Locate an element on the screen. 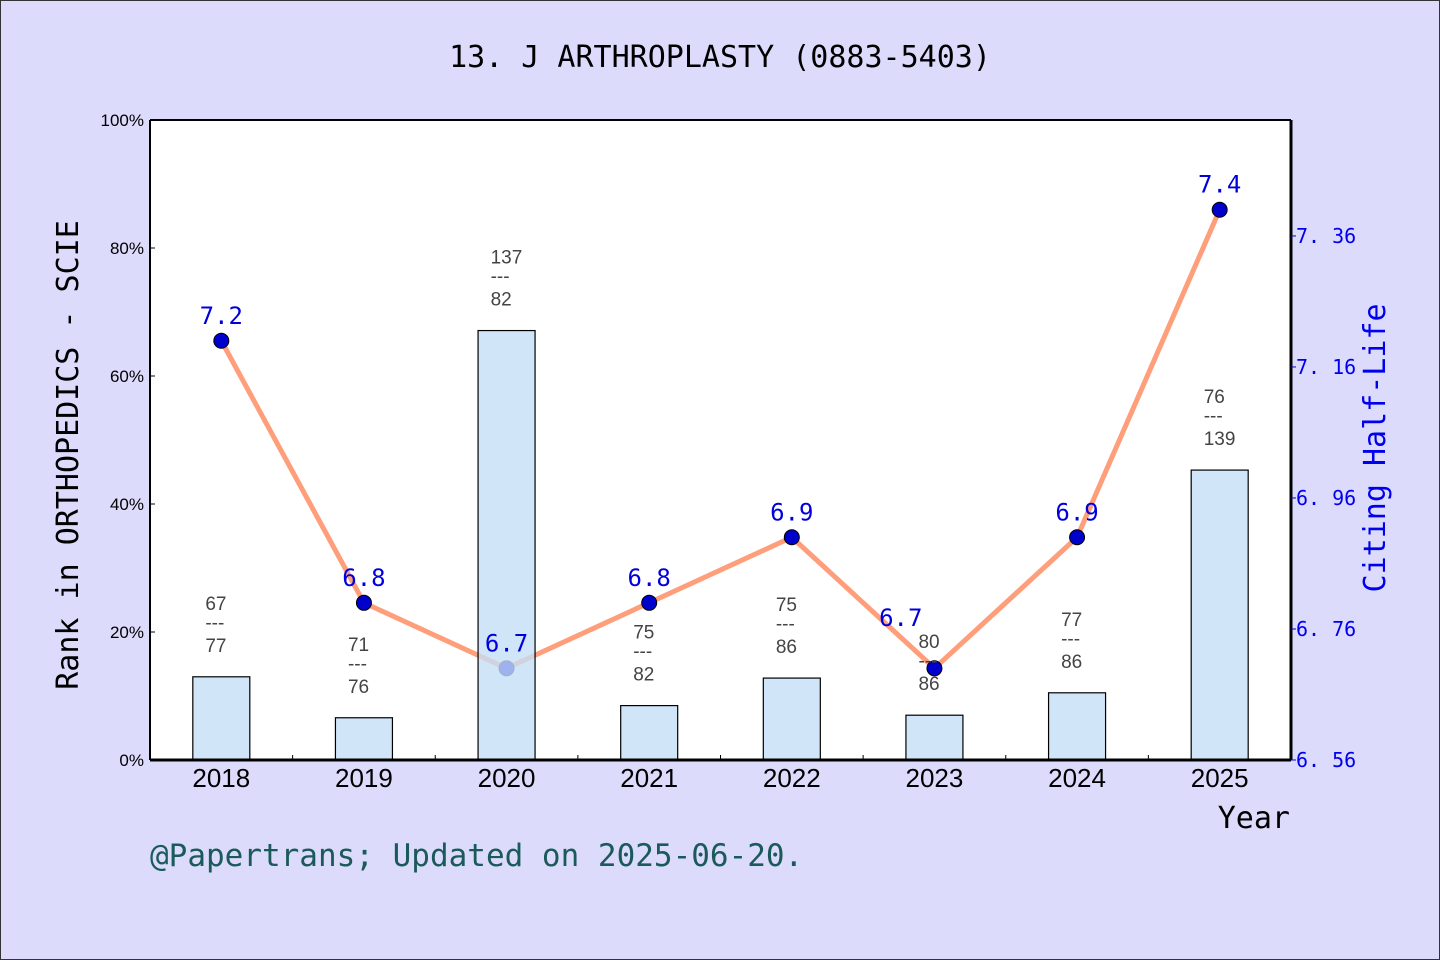  rank-numerator: 76 is located at coordinates (1214, 397).